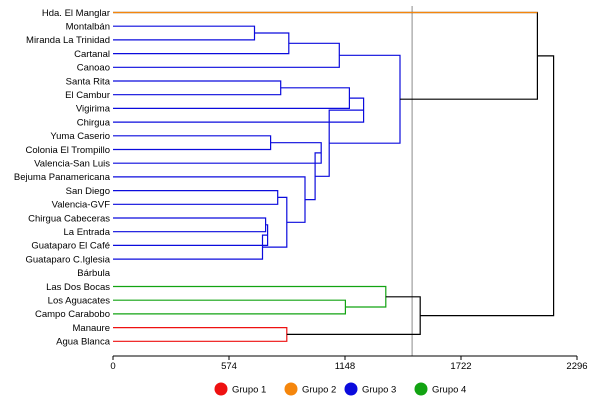  I want to click on dendrogram-link-m6, so click(239, 110).